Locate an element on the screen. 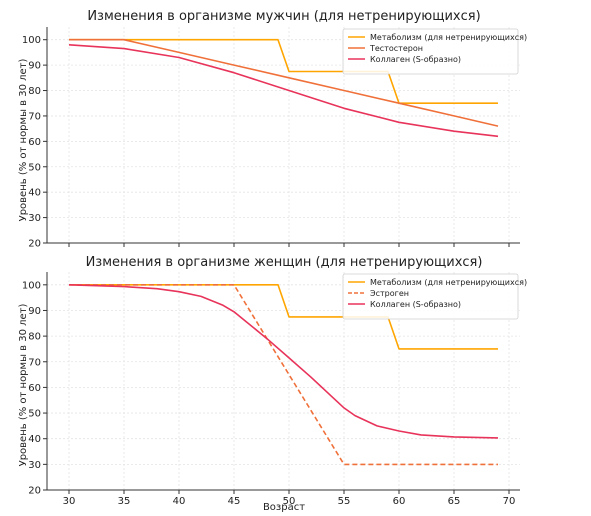  legend-label: Тестостерон is located at coordinates (396, 48).